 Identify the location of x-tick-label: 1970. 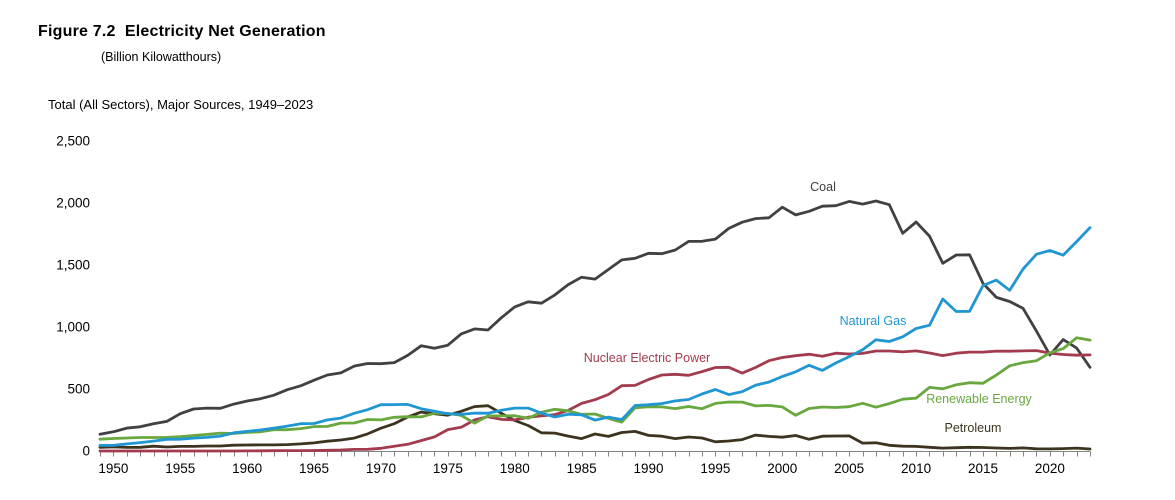
(381, 468).